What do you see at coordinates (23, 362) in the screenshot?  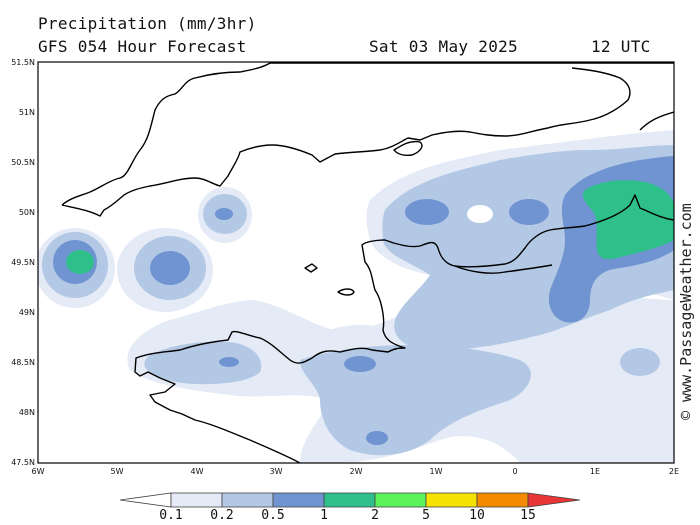 I see `lat-label: 48.5N` at bounding box center [23, 362].